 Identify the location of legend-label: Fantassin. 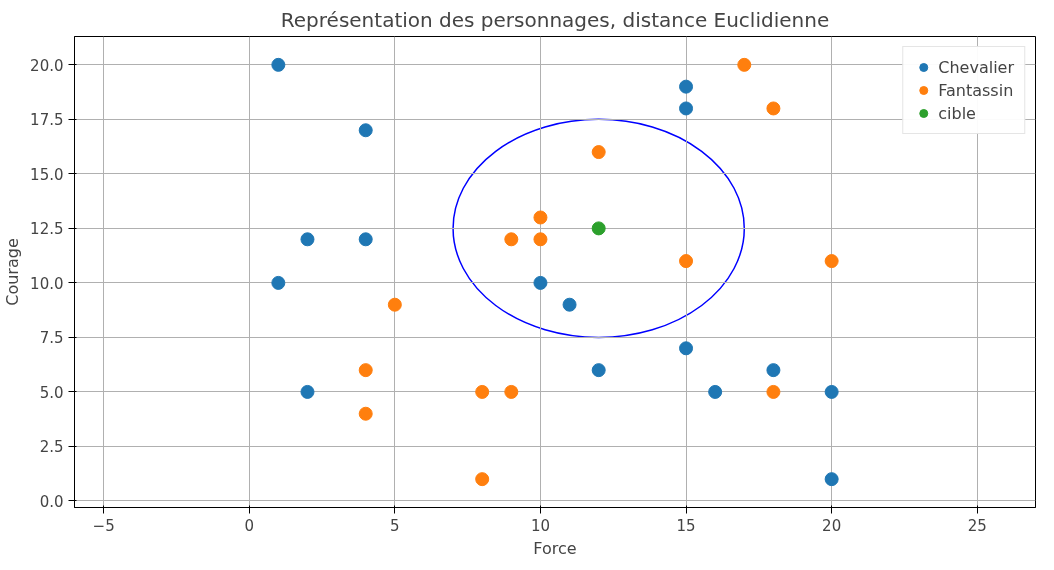
(976, 90).